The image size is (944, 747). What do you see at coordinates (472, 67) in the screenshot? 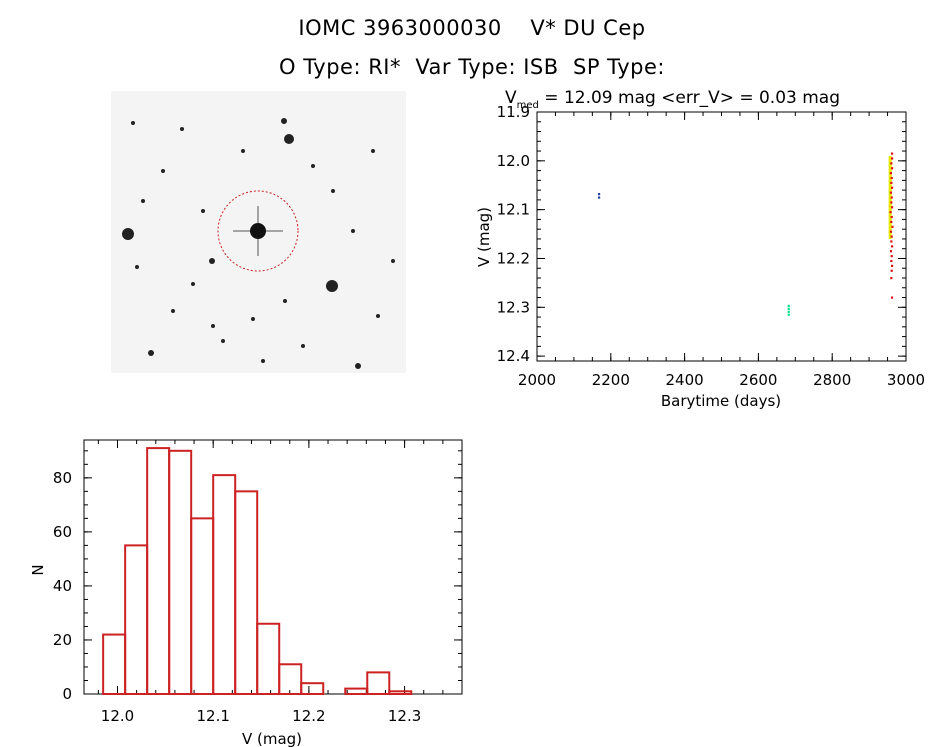
I see `object-type-line: O Type: RI* Var Type: ISB SP Type:` at bounding box center [472, 67].